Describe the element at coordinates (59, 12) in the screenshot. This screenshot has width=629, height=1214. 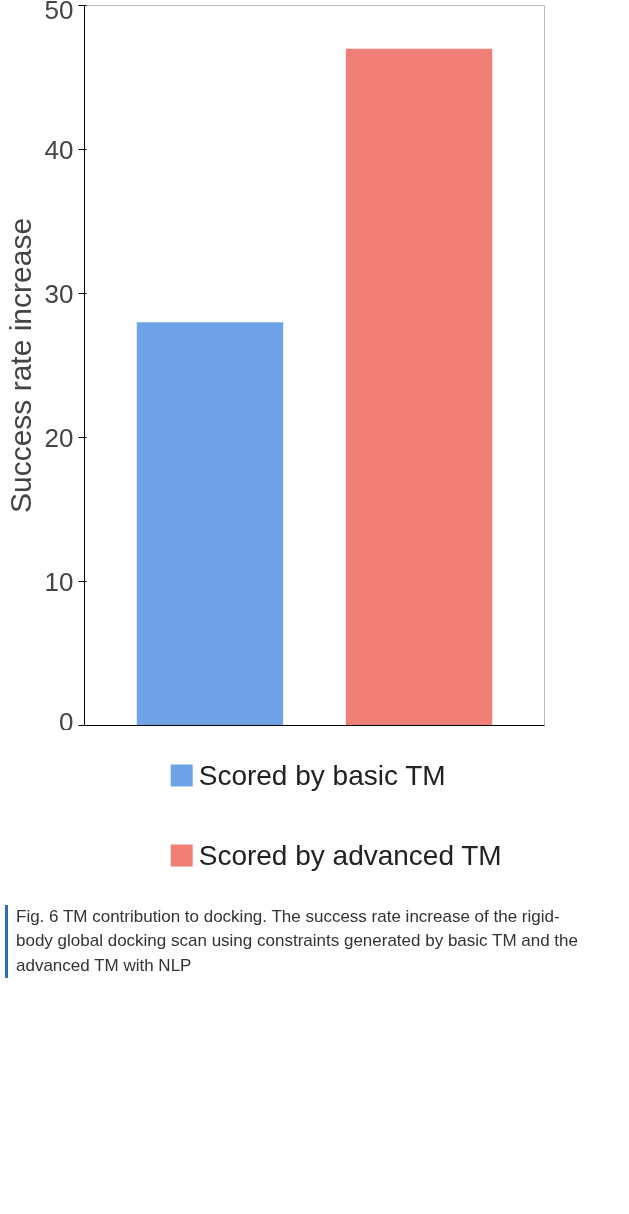
I see `y-tick-label: 50` at that location.